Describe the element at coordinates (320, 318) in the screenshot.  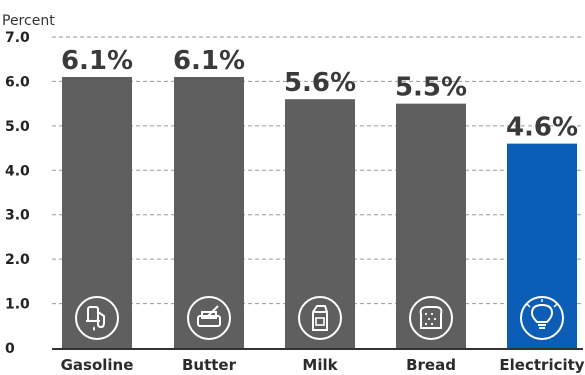
I see `milk-carton-icon` at that location.